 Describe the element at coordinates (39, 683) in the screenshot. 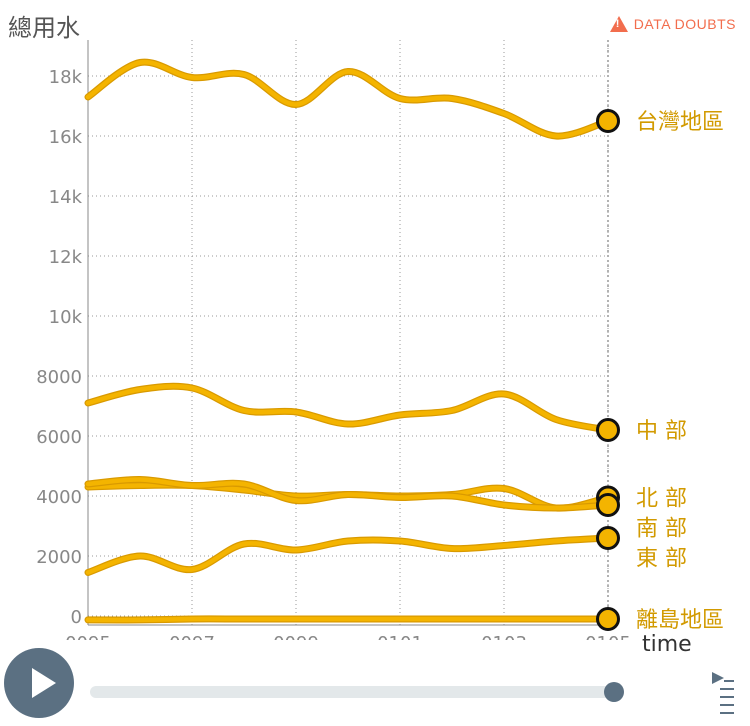

I see `play-button` at that location.